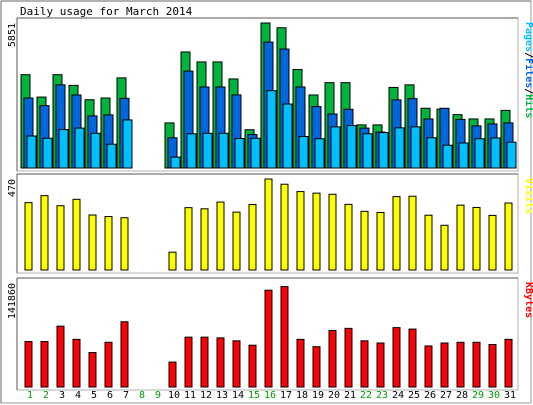 The width and height of the screenshot is (533, 405). I want to click on x-tick-label-day-15: 15, so click(254, 395).